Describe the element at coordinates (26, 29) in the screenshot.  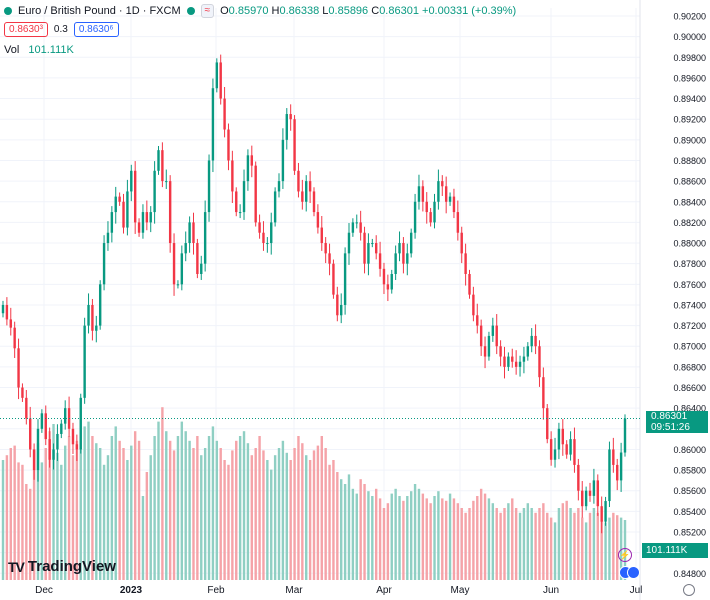
I see `sell-button: 0.8630³` at that location.